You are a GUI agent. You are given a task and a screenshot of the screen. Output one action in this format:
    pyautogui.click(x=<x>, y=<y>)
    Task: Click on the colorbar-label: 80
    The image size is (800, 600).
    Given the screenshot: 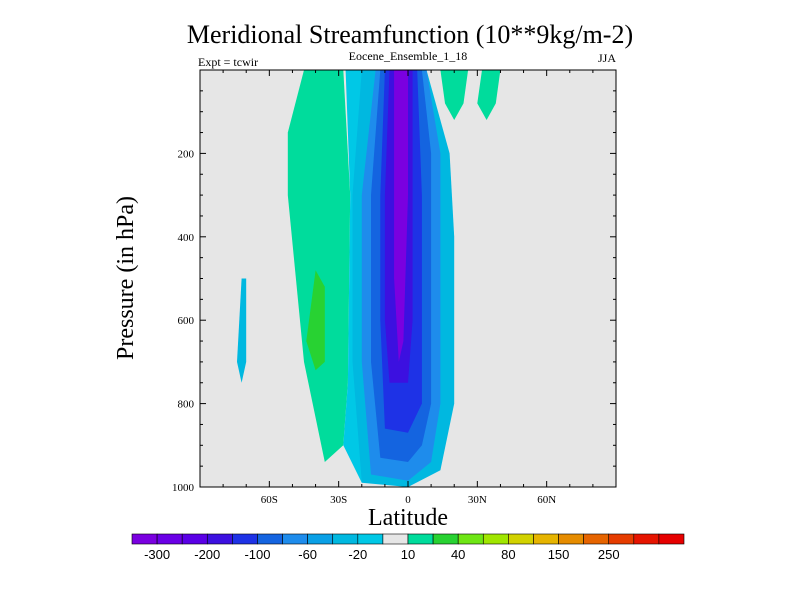 What is the action you would take?
    pyautogui.click(x=508, y=554)
    